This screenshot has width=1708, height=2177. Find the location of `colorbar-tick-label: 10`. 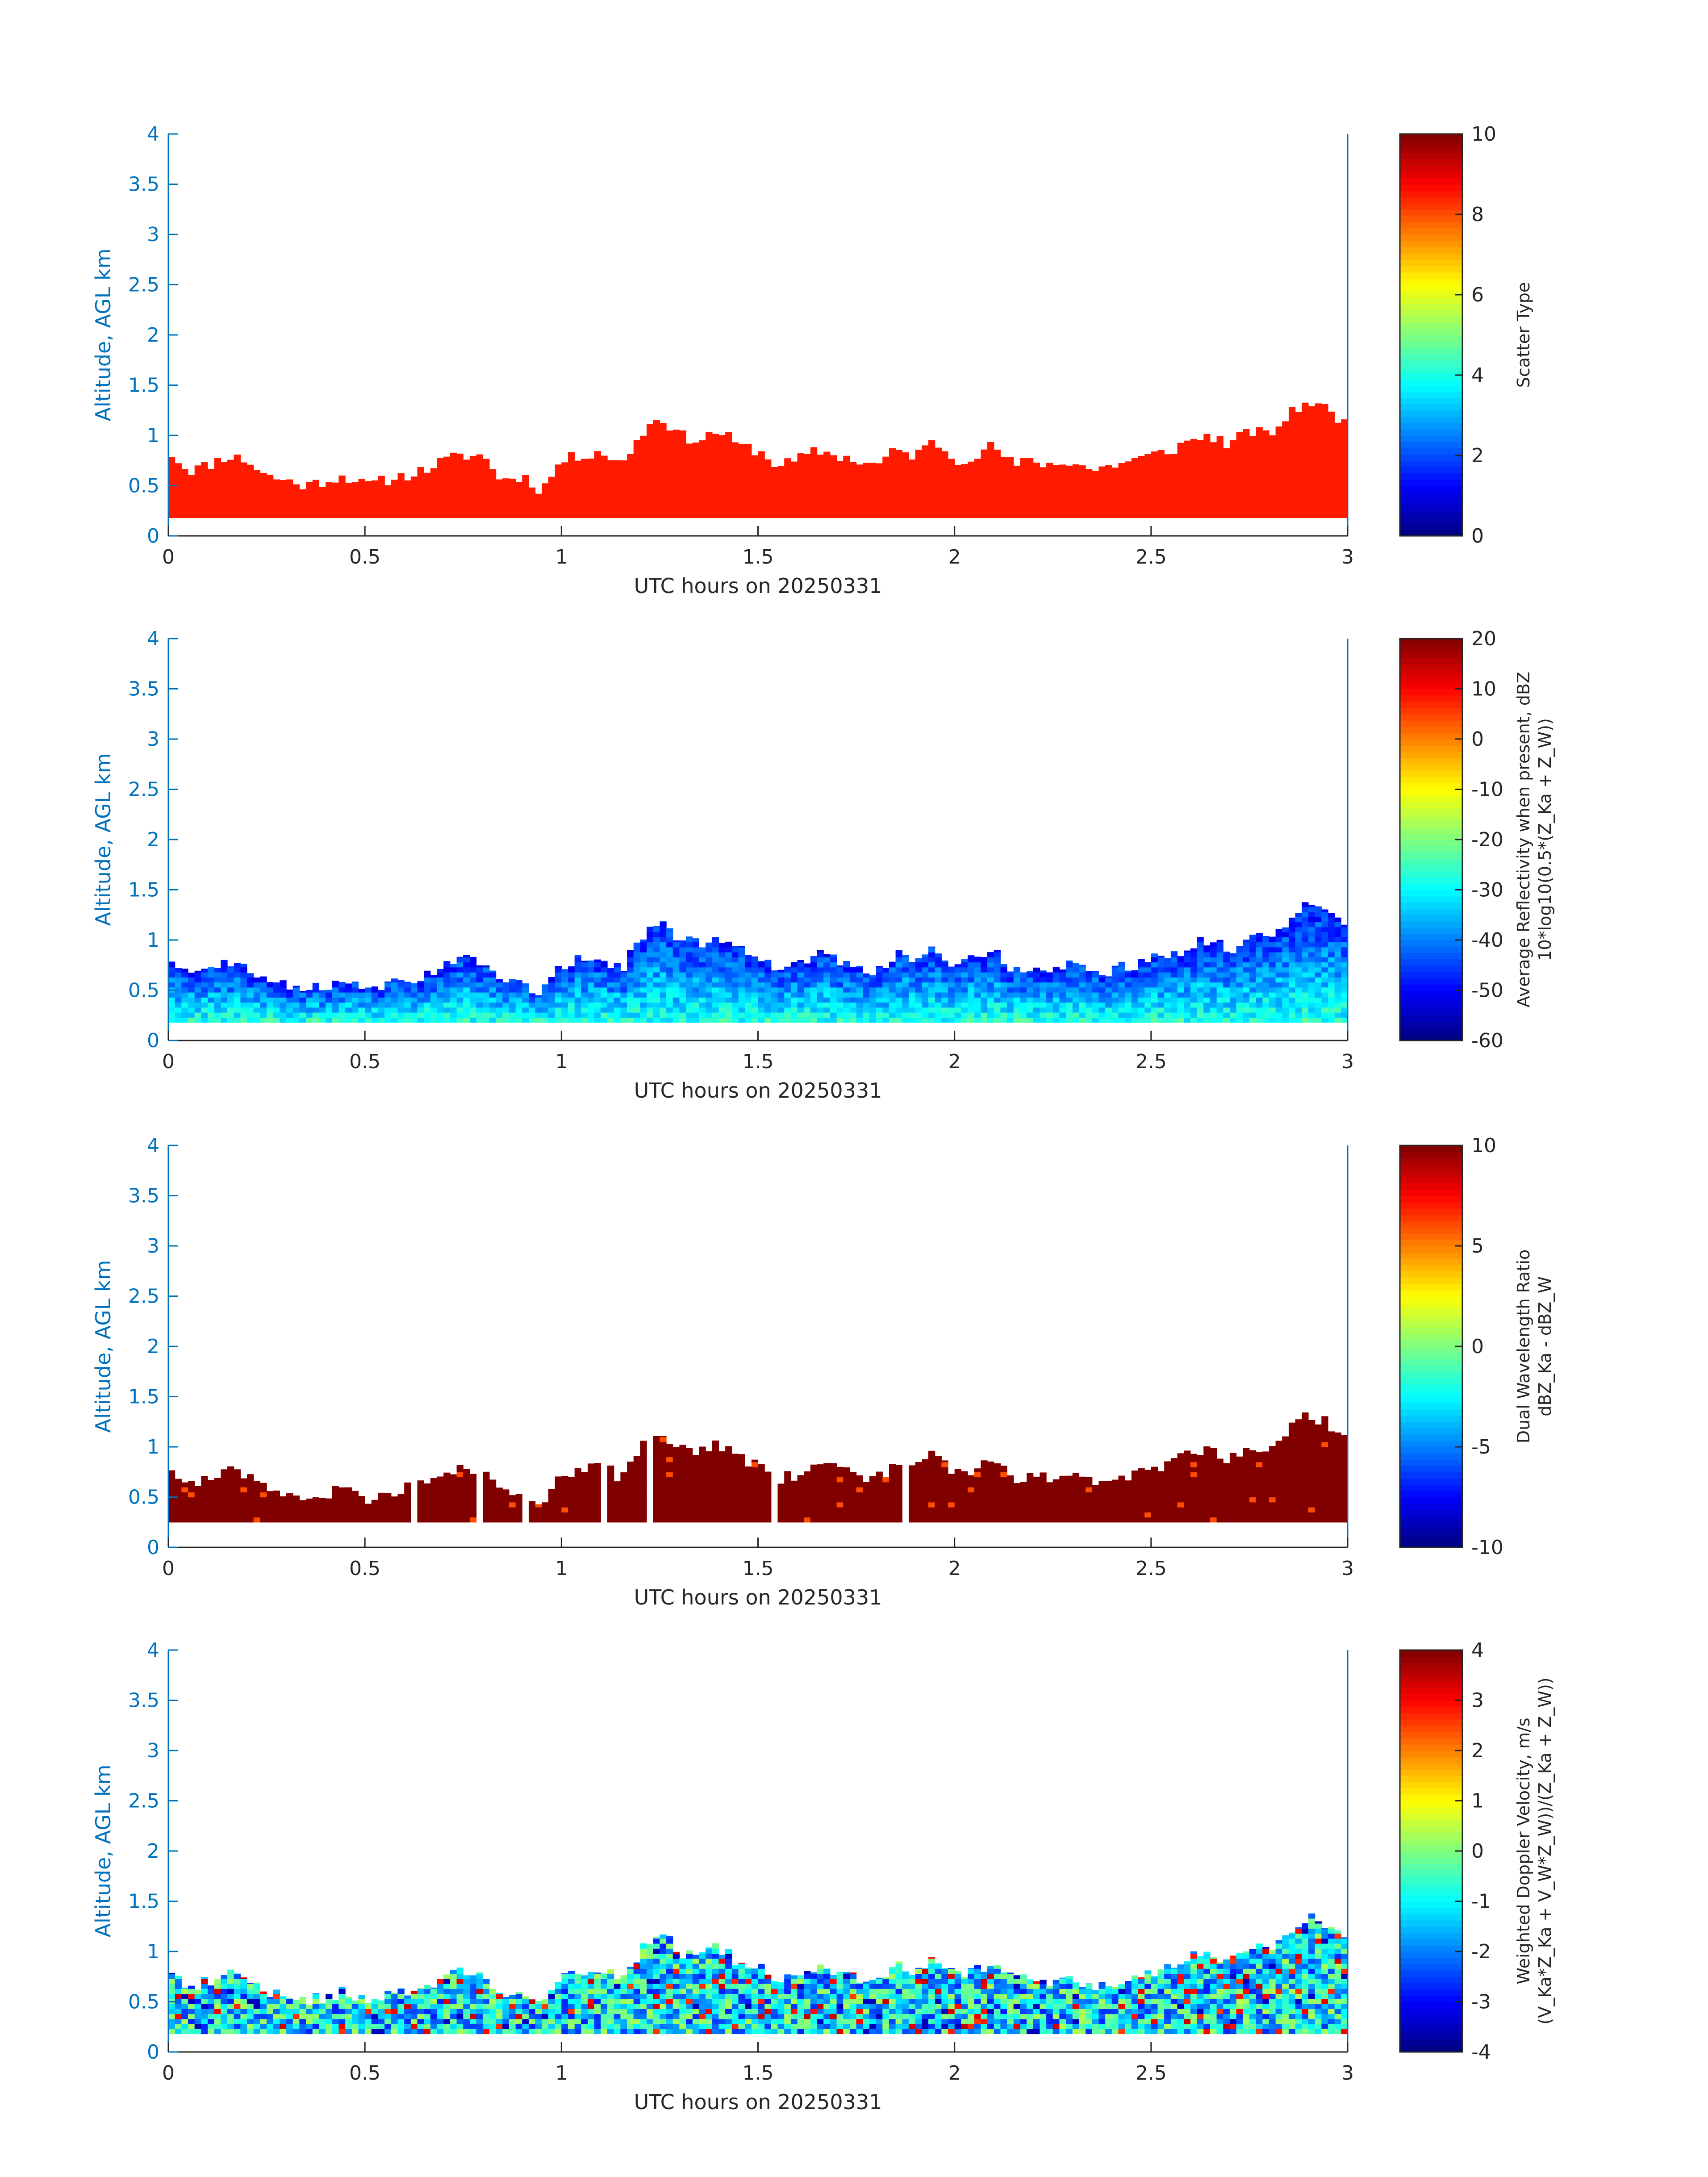

colorbar-tick-label: 10 is located at coordinates (1483, 134).